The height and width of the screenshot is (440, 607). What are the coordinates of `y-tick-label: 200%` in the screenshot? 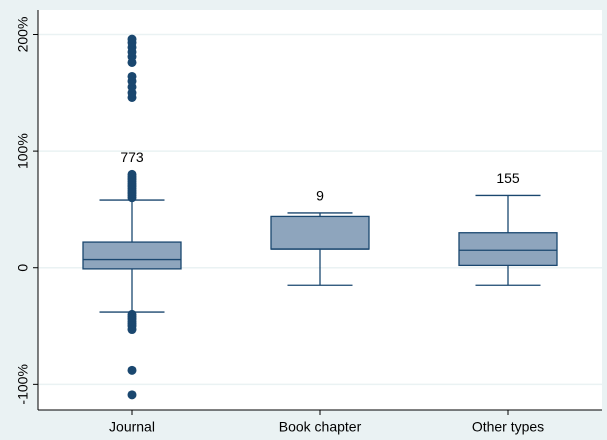 It's located at (23, 35).